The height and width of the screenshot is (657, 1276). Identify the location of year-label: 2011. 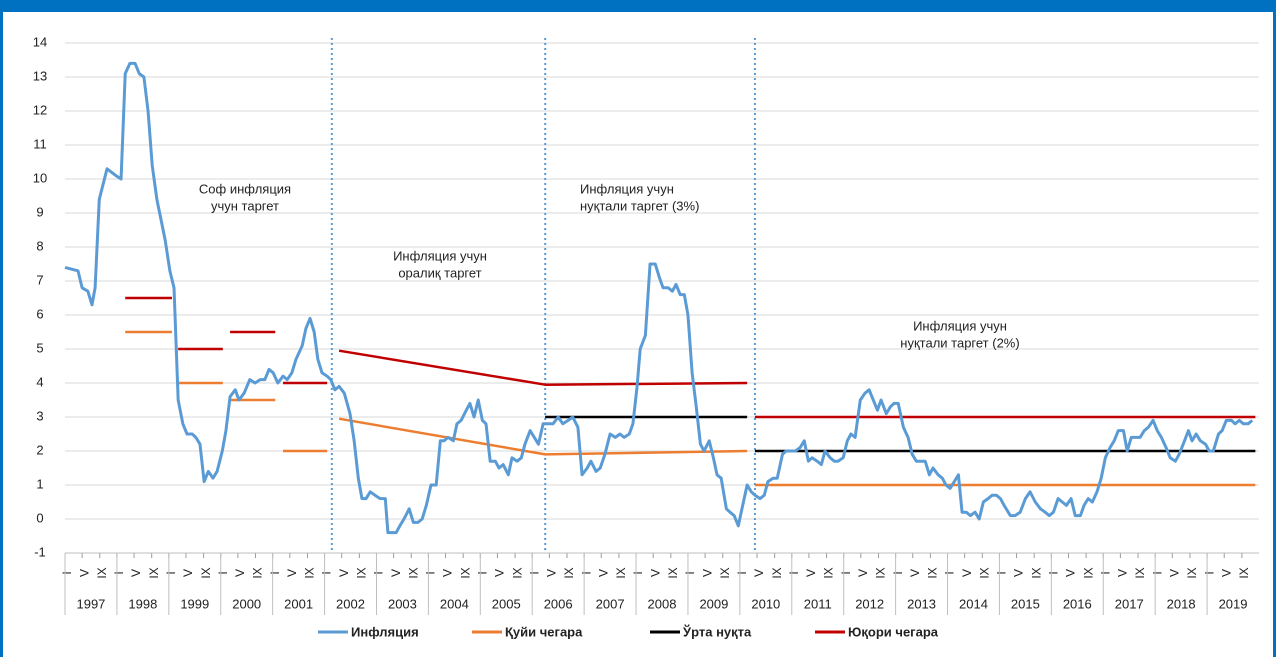
(818, 603).